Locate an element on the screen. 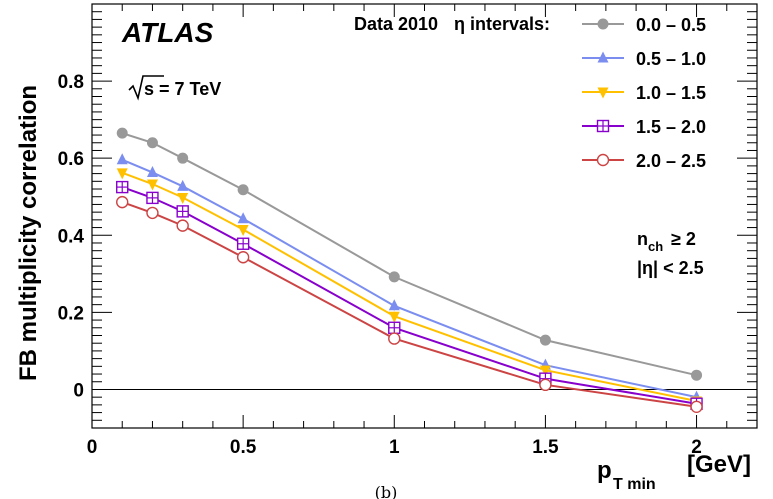 Image resolution: width=773 pixels, height=499 pixels. x-axis-title-unit: [GeV] is located at coordinates (719, 464).